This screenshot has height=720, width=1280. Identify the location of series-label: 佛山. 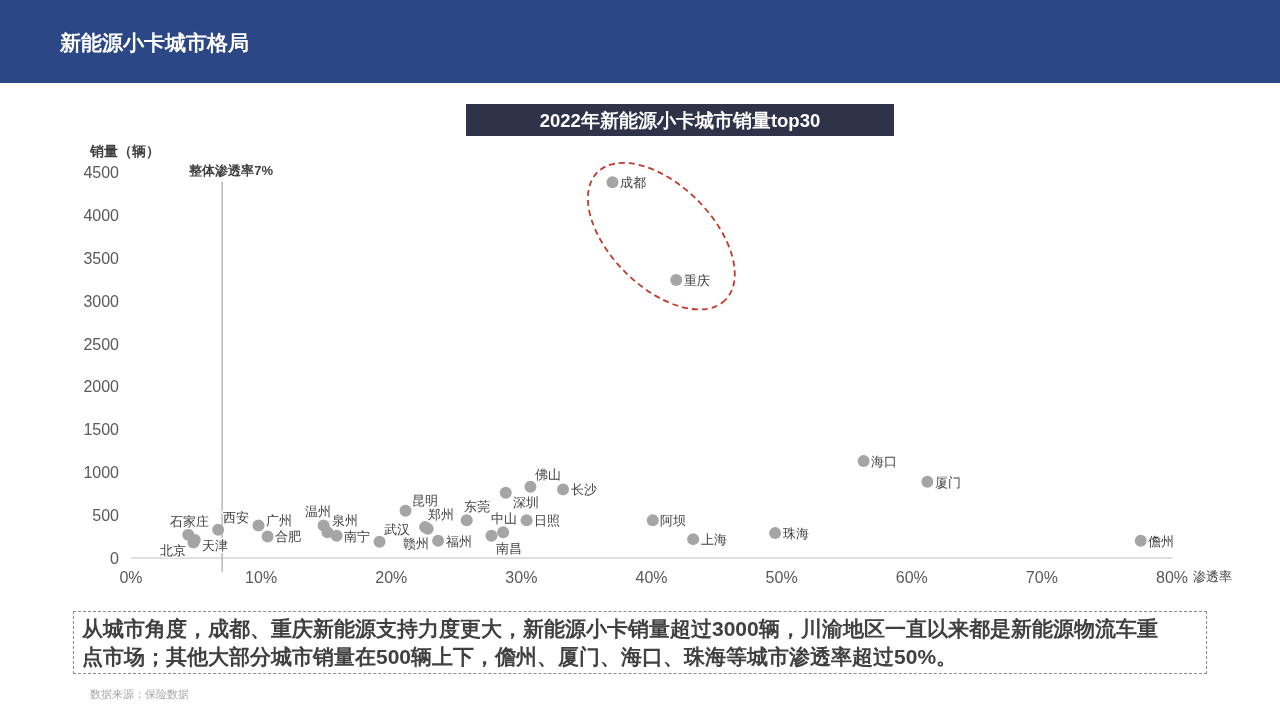
(548, 475).